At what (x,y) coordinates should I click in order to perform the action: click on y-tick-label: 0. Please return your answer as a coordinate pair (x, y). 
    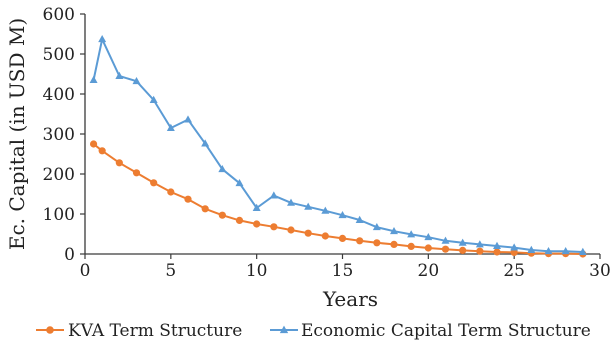
    Looking at the image, I should click on (69, 255).